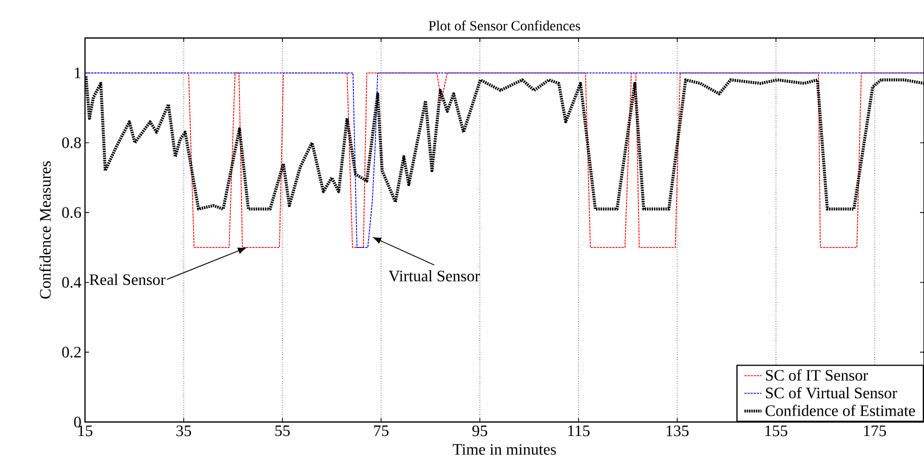 The width and height of the screenshot is (924, 469). Describe the element at coordinates (77, 422) in the screenshot. I see `y-tick-label: 0` at that location.